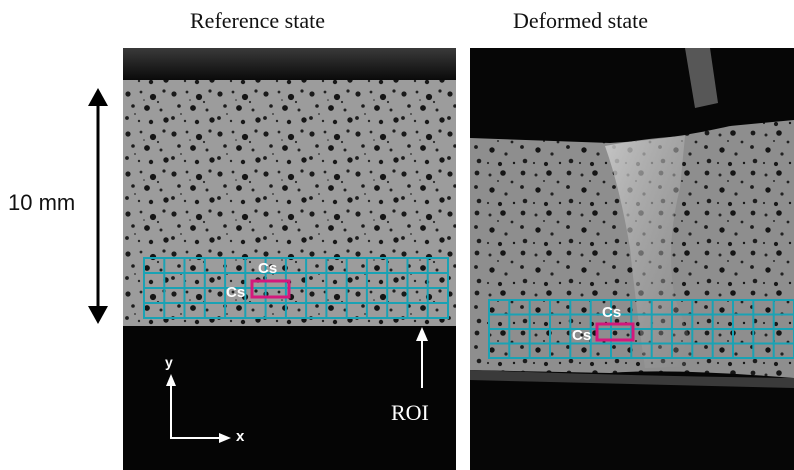  Describe the element at coordinates (422, 357) in the screenshot. I see `roi-arrow-icon` at that location.